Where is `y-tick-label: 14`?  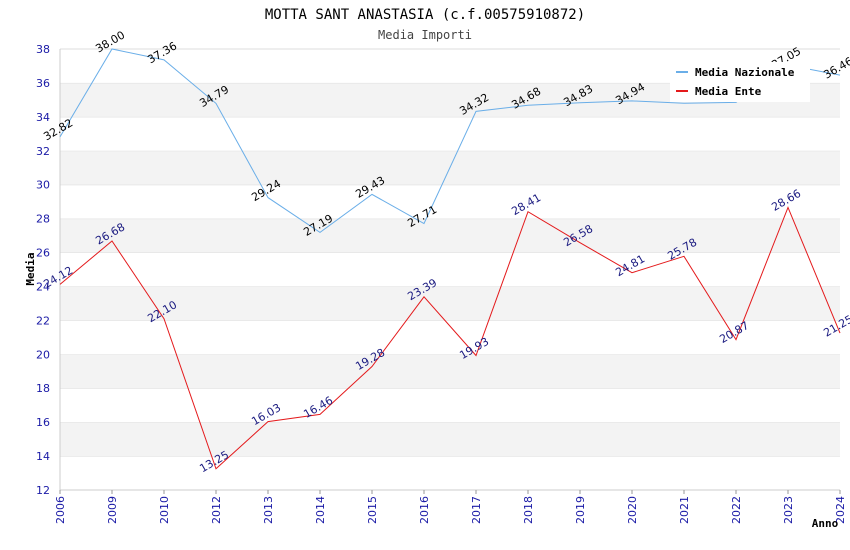
y-tick-label: 14 is located at coordinates (43, 456).